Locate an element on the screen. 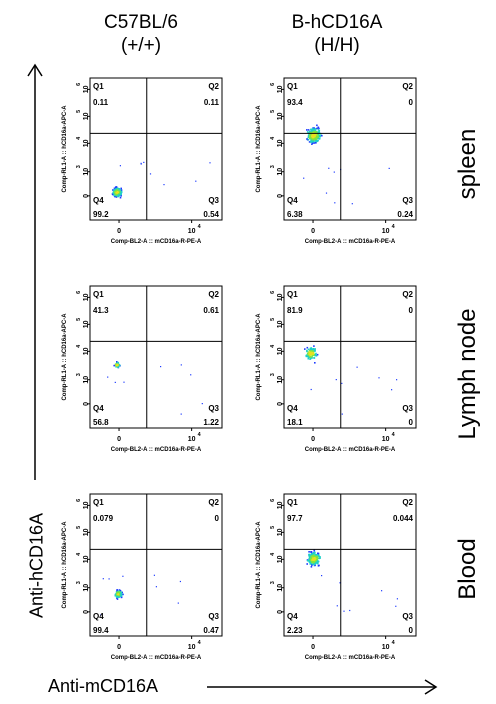  x-axis-arrow is located at coordinates (322, 687).